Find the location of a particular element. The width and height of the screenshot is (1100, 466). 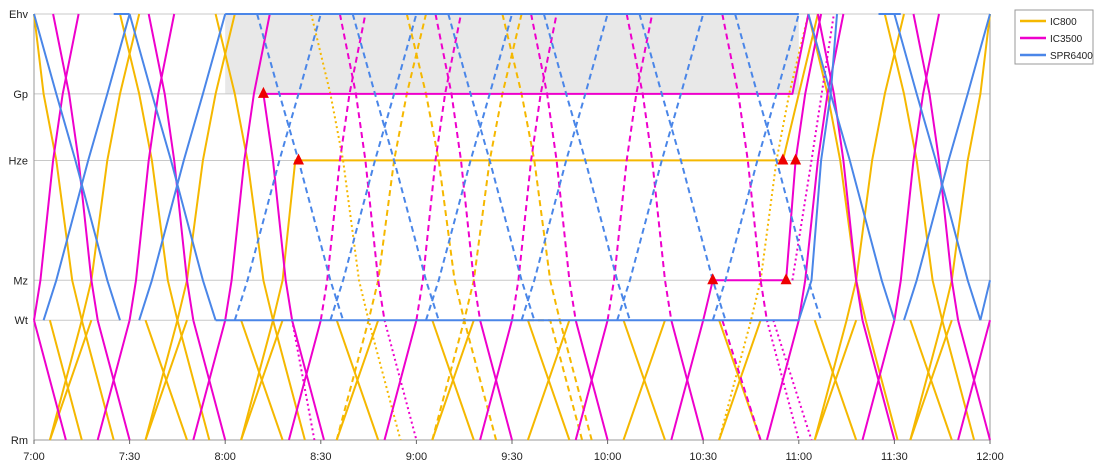

x-tick-label-7-00: 7:00 is located at coordinates (33, 457).